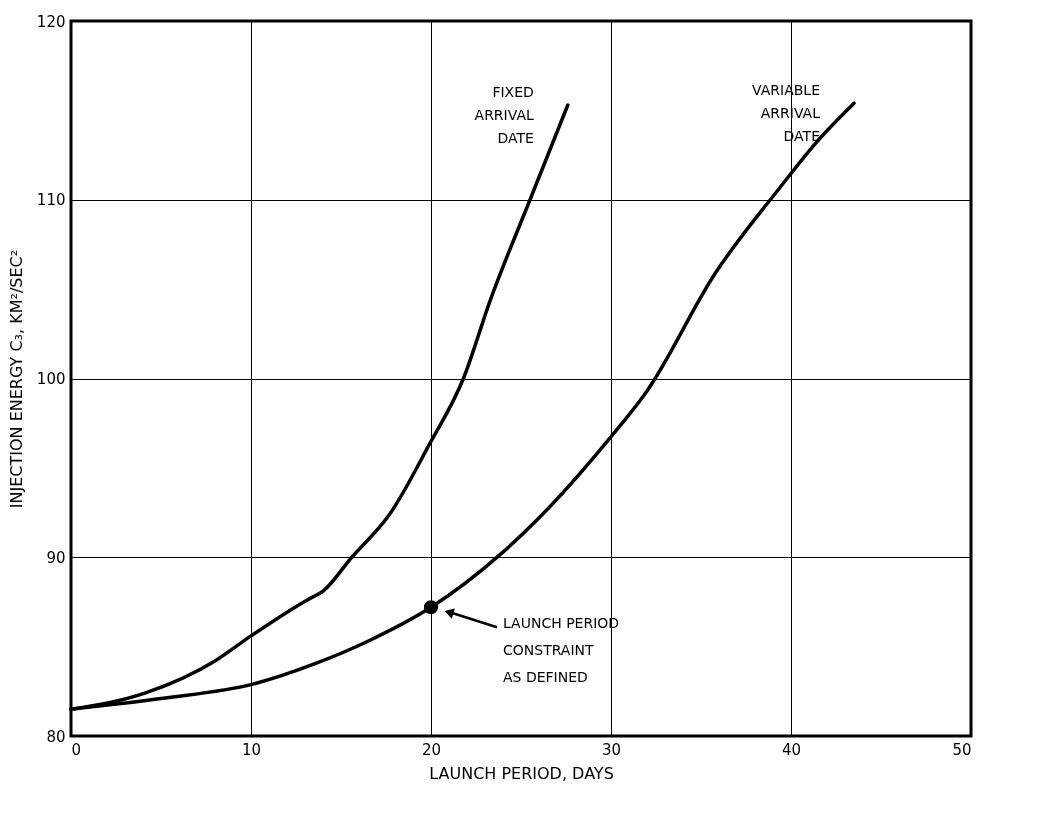  What do you see at coordinates (504, 115) in the screenshot?
I see `series-label: FIXED ARRIVAL DATE` at bounding box center [504, 115].